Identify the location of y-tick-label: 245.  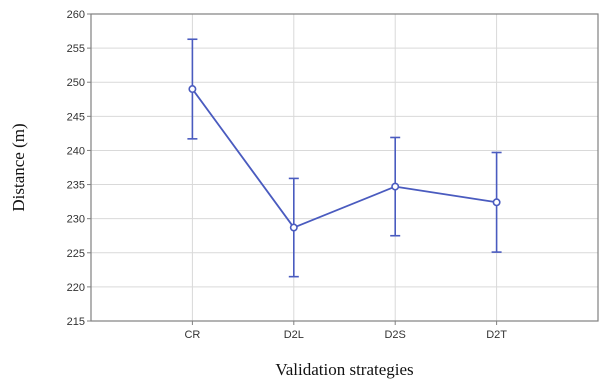
(76, 117).